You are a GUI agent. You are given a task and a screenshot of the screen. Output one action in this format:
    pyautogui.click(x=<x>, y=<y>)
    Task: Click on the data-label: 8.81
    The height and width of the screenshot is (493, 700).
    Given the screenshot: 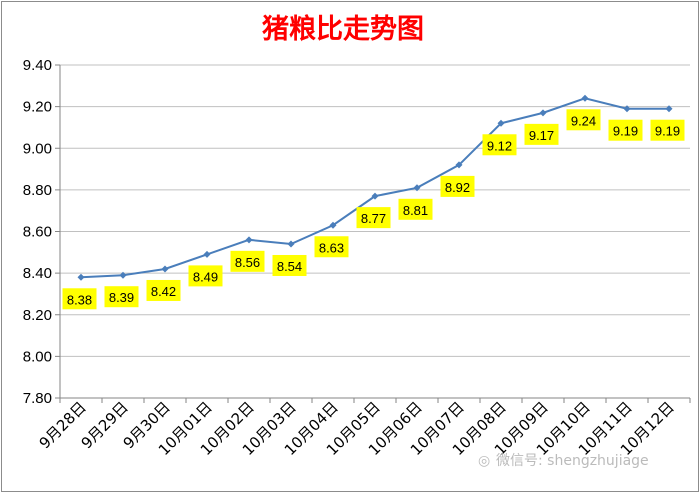 What is the action you would take?
    pyautogui.click(x=415, y=210)
    